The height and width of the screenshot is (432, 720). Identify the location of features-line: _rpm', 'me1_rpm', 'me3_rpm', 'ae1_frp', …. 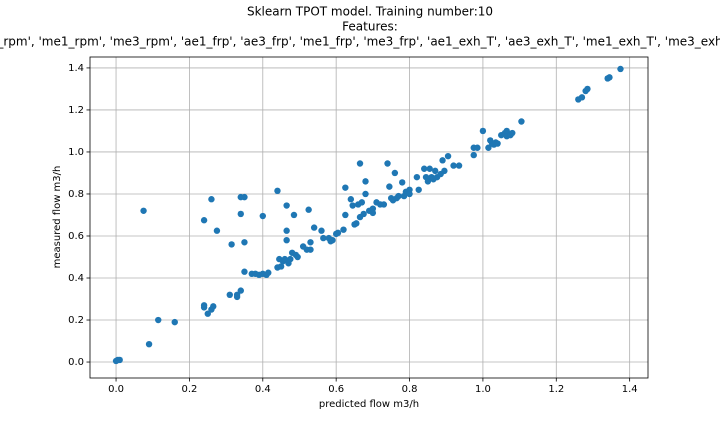
(360, 42).